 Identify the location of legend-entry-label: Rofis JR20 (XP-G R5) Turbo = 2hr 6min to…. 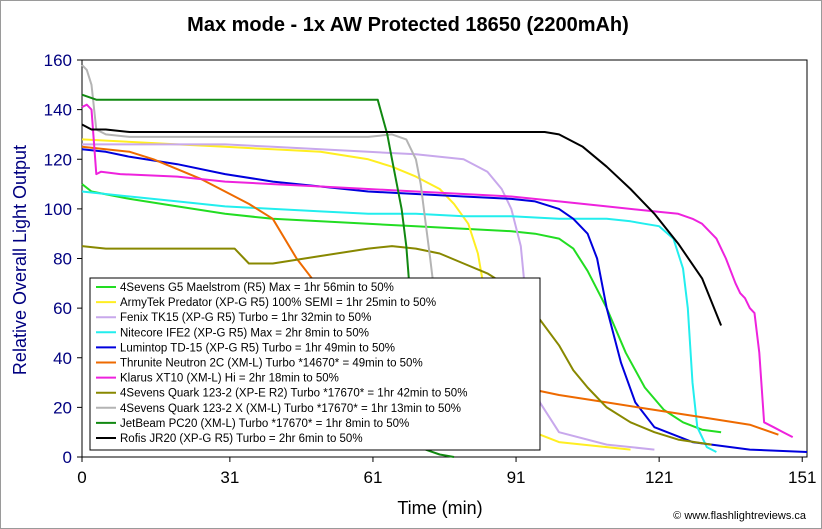
(241, 439).